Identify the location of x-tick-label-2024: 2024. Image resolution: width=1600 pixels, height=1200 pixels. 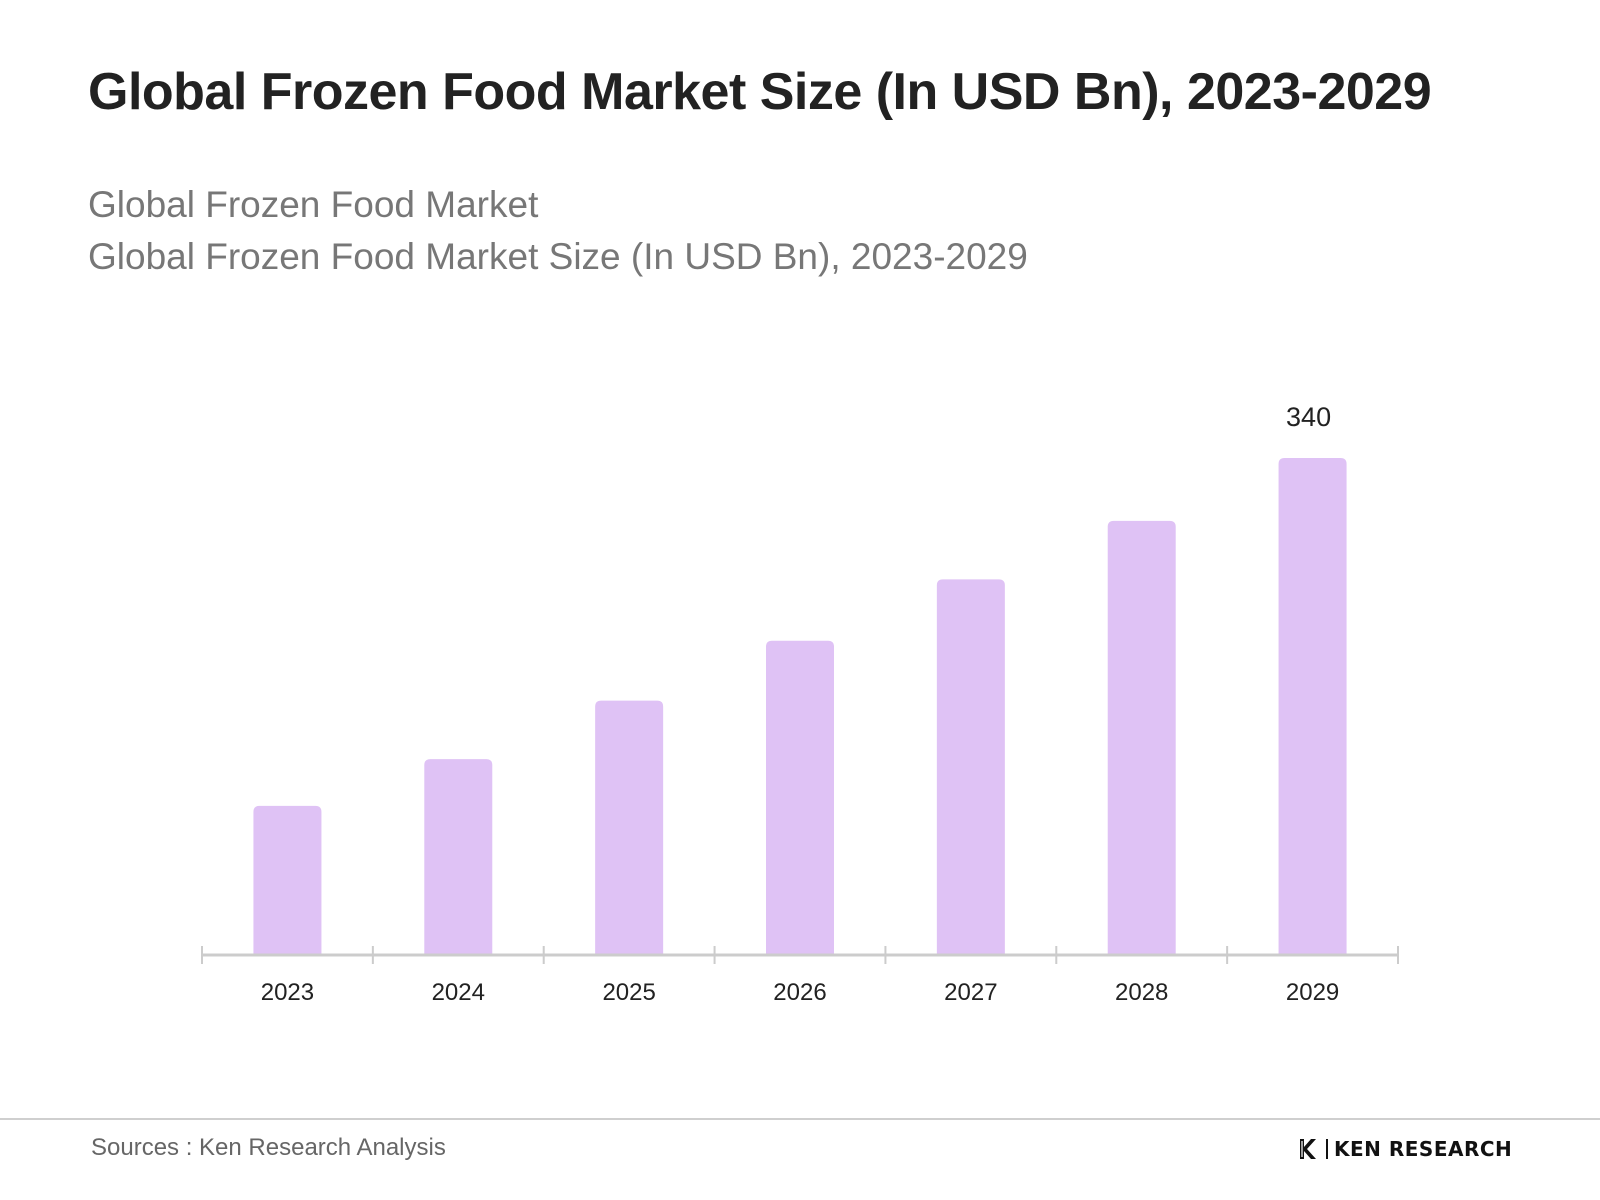
(458, 992).